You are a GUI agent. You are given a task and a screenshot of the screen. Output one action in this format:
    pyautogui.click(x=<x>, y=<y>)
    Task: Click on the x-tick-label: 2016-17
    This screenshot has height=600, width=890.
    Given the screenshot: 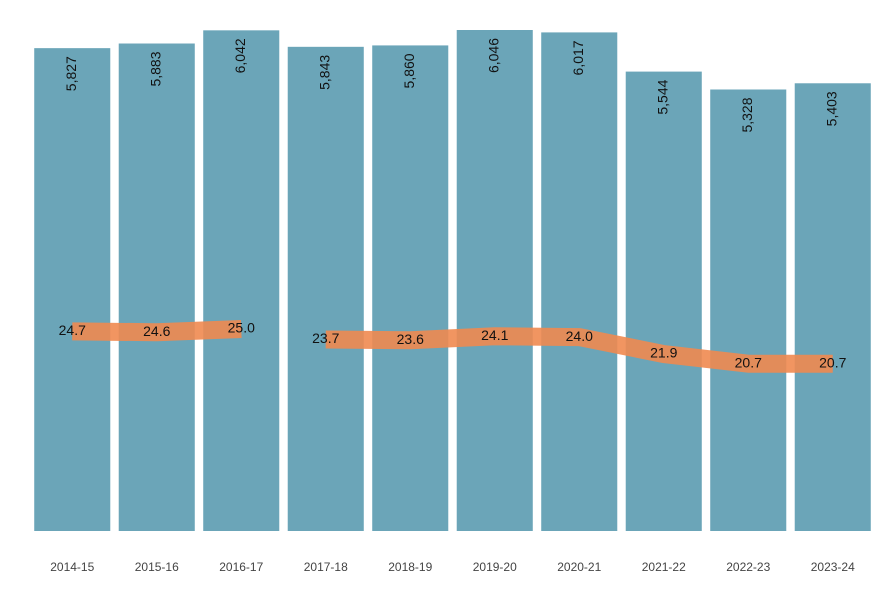 What is the action you would take?
    pyautogui.click(x=241, y=567)
    